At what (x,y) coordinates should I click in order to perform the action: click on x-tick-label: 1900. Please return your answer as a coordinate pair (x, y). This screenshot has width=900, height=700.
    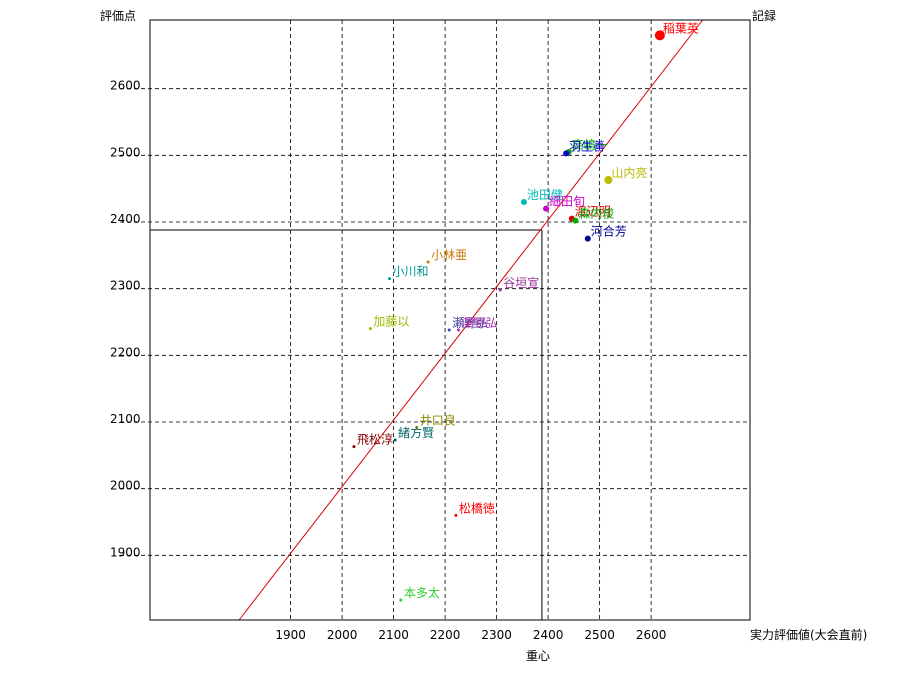
    Looking at the image, I should click on (290, 635).